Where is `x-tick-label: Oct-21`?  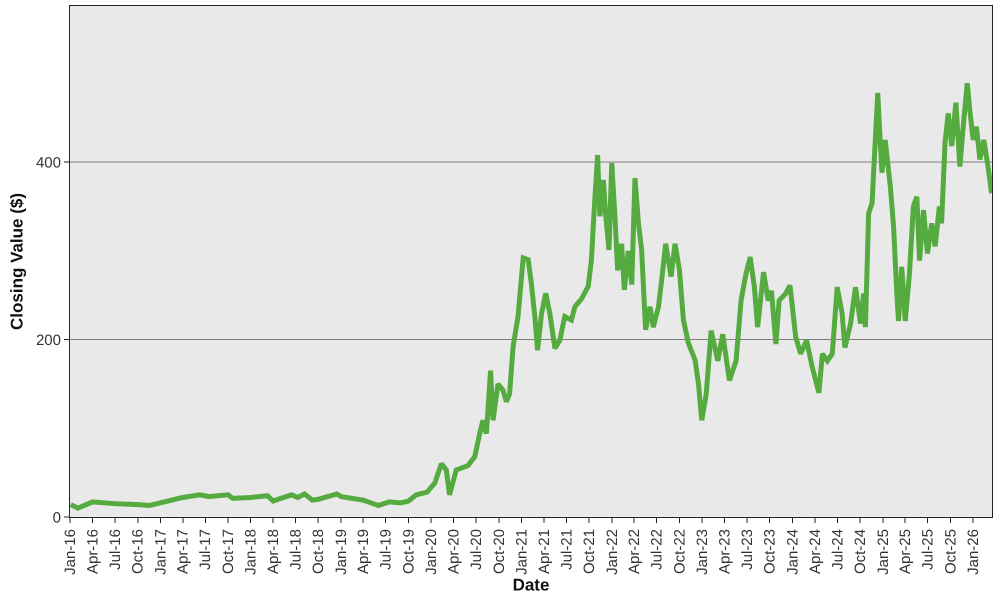
x-tick-label: Oct-21 is located at coordinates (589, 551).